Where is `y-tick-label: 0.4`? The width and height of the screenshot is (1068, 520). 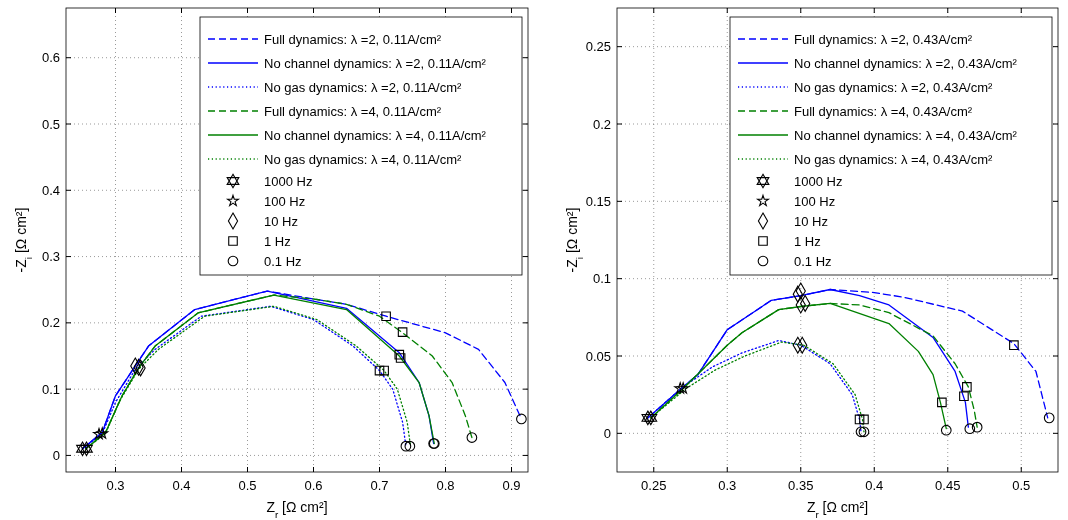
y-tick-label: 0.4 is located at coordinates (50, 190).